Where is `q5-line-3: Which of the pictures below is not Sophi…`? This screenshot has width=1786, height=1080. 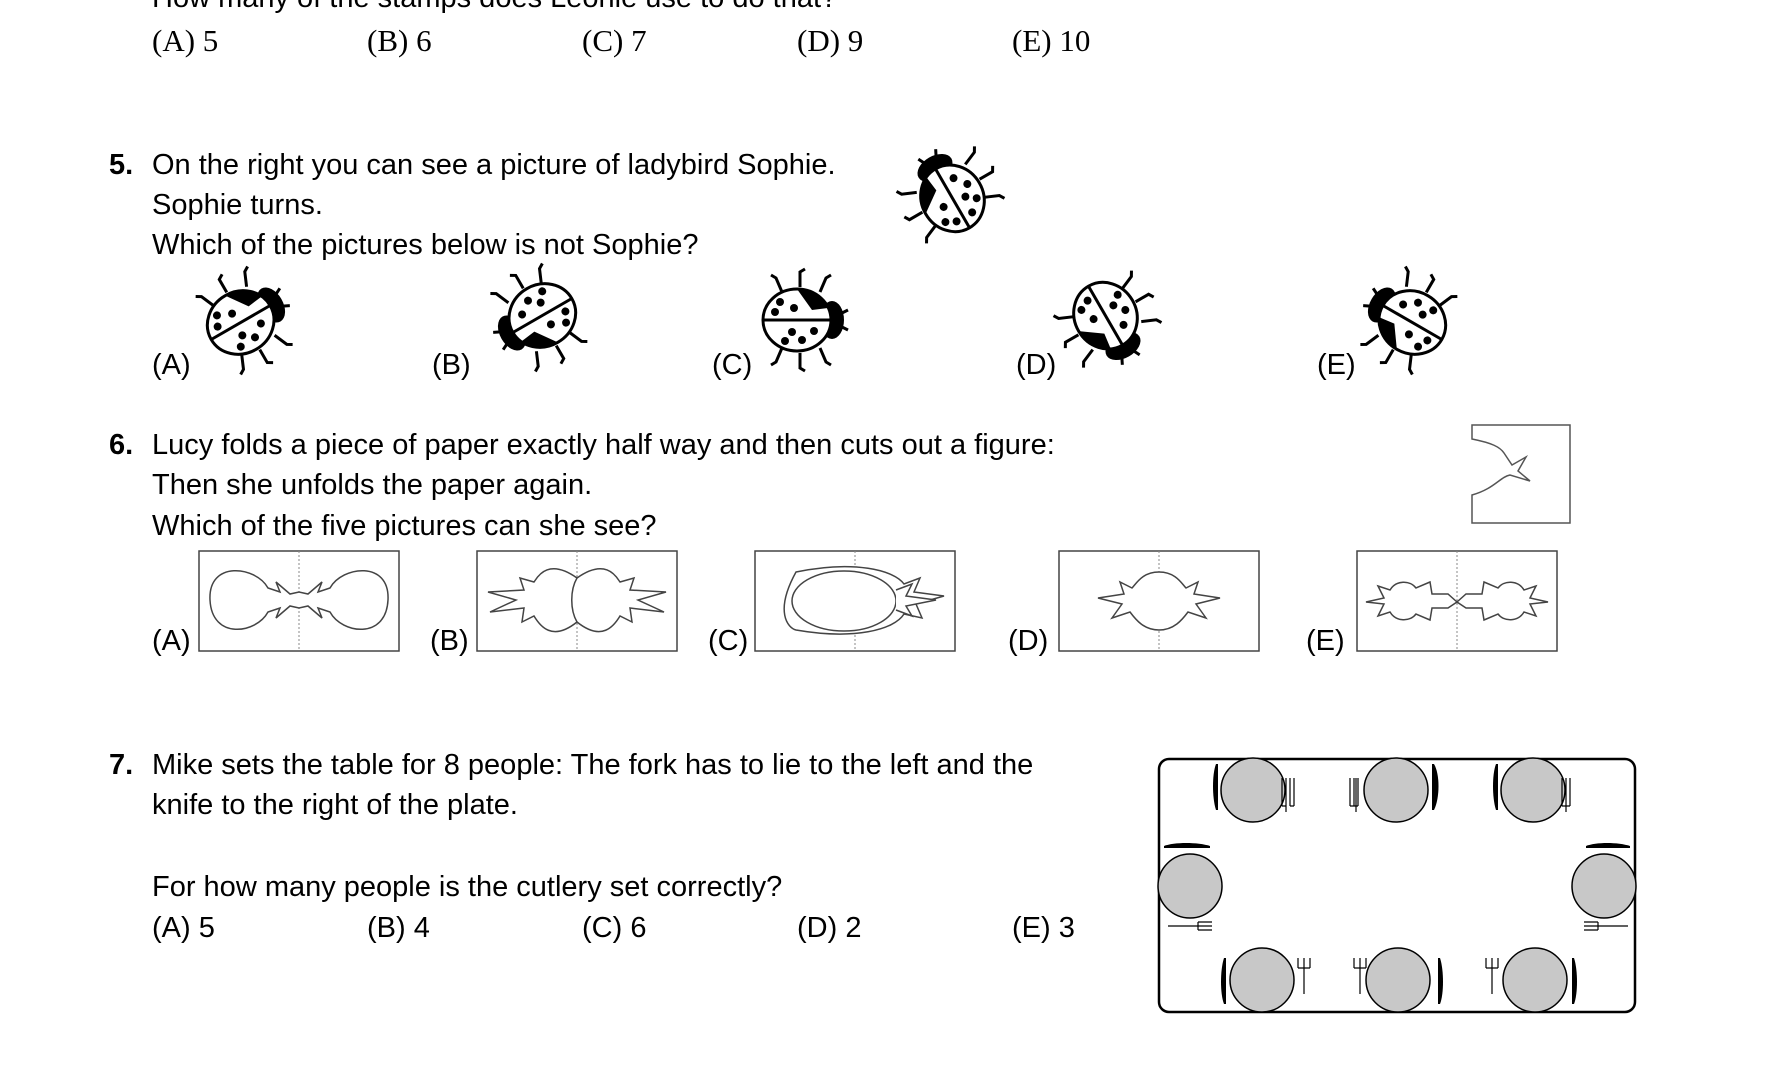
q5-line-3: Which of the pictures below is not Sophi… is located at coordinates (425, 245).